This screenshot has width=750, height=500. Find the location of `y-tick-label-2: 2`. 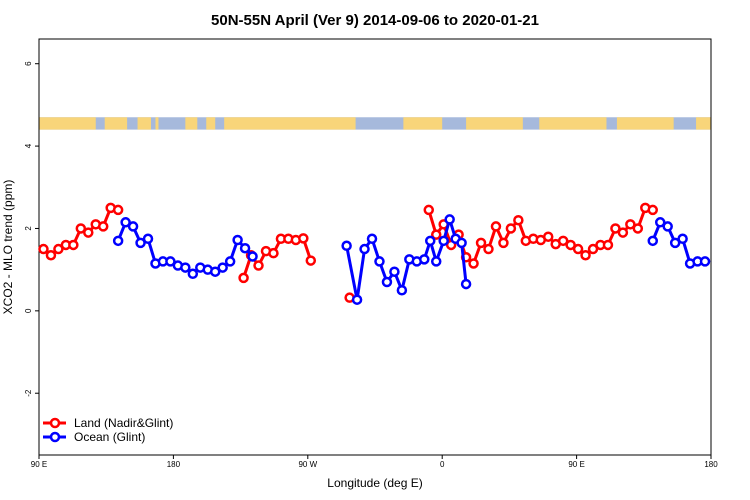

y-tick-label-2: 2 is located at coordinates (28, 228).